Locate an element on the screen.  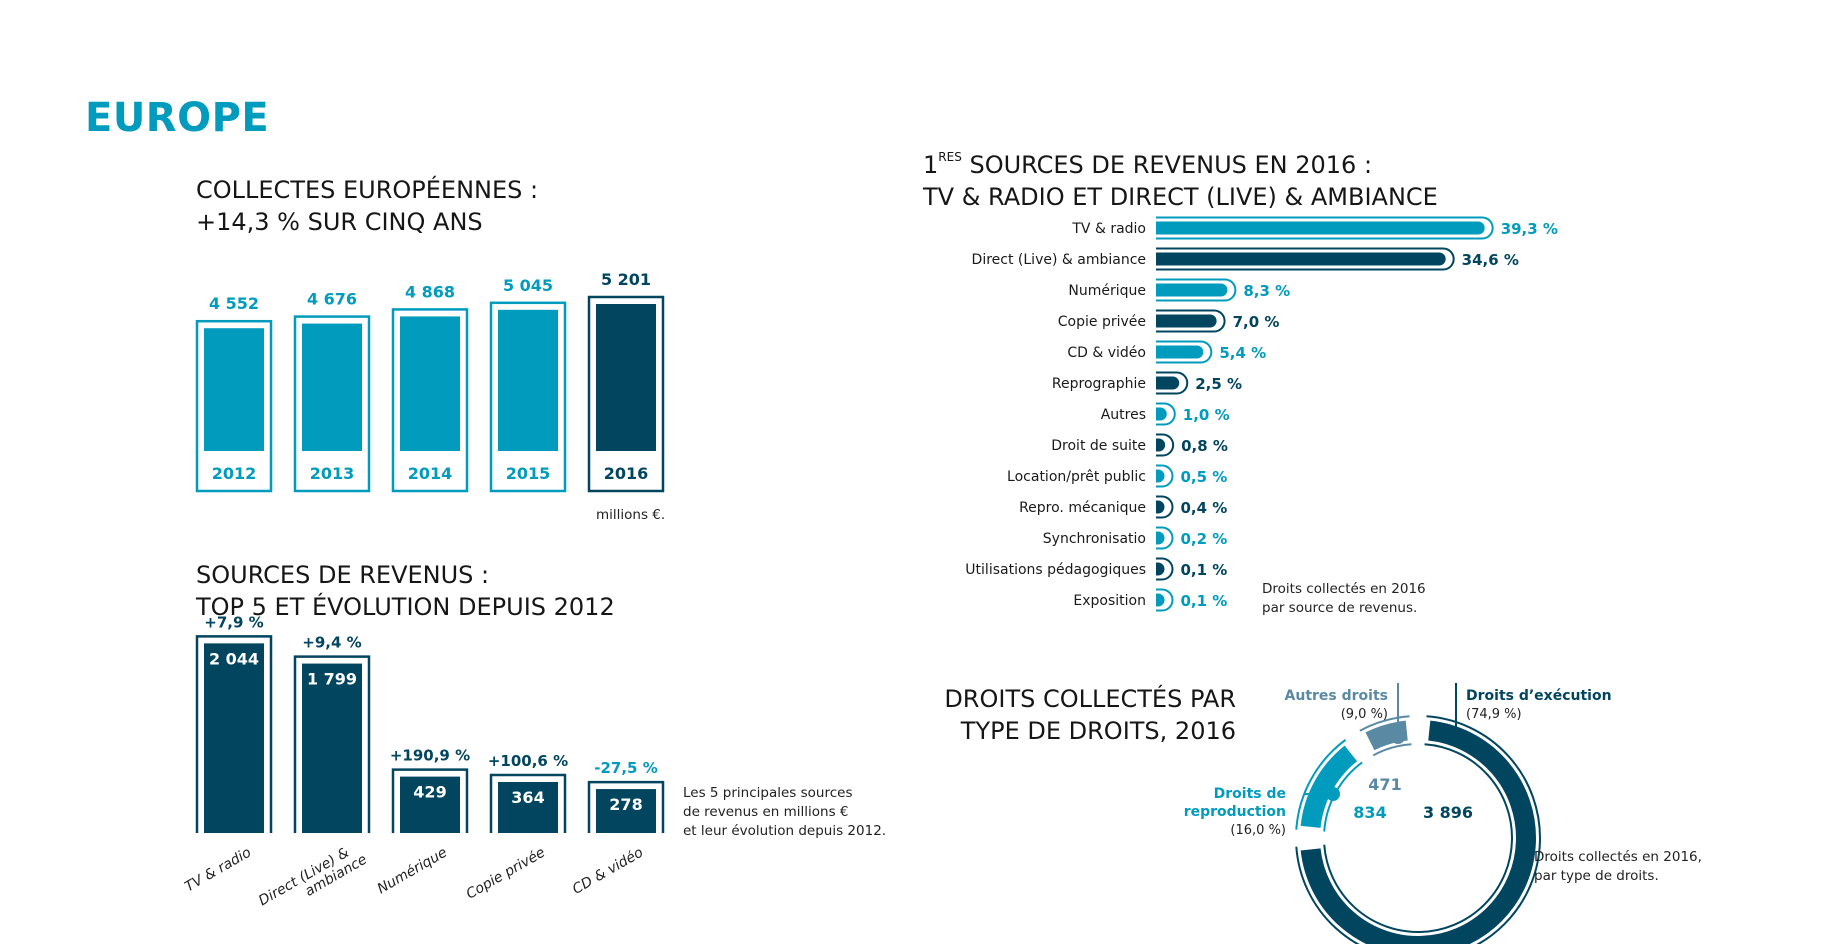
category-label: Synchronisatio is located at coordinates (1094, 539).